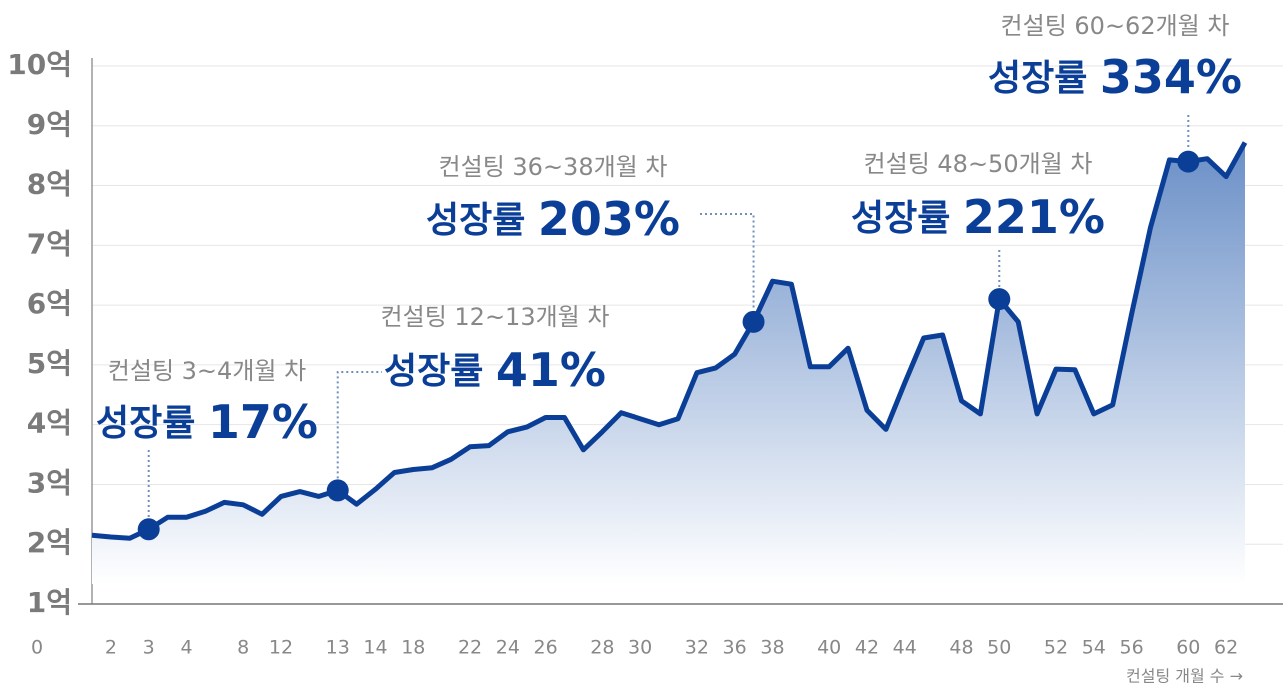 This screenshot has width=1283, height=692. I want to click on x-tick-label: 44, so click(905, 648).